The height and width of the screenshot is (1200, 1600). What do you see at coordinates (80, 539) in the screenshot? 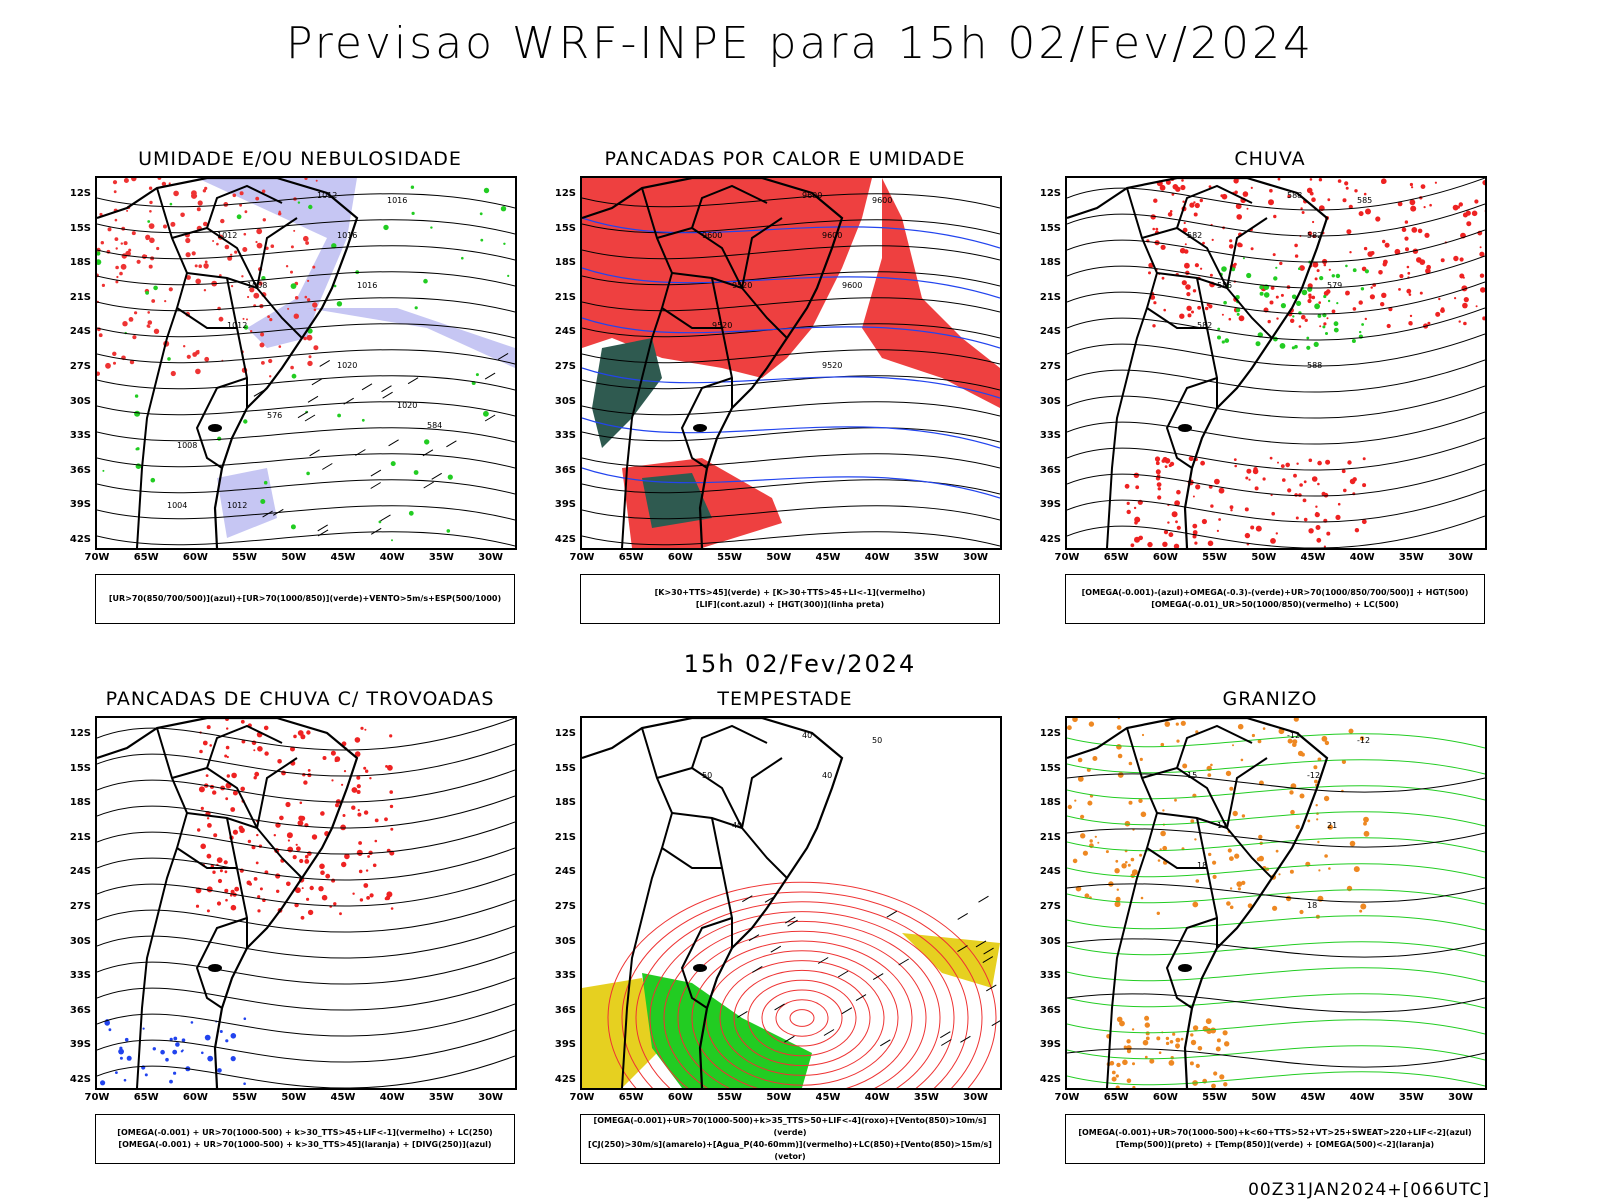
I see `lat-tick-label: 42S` at bounding box center [80, 539].